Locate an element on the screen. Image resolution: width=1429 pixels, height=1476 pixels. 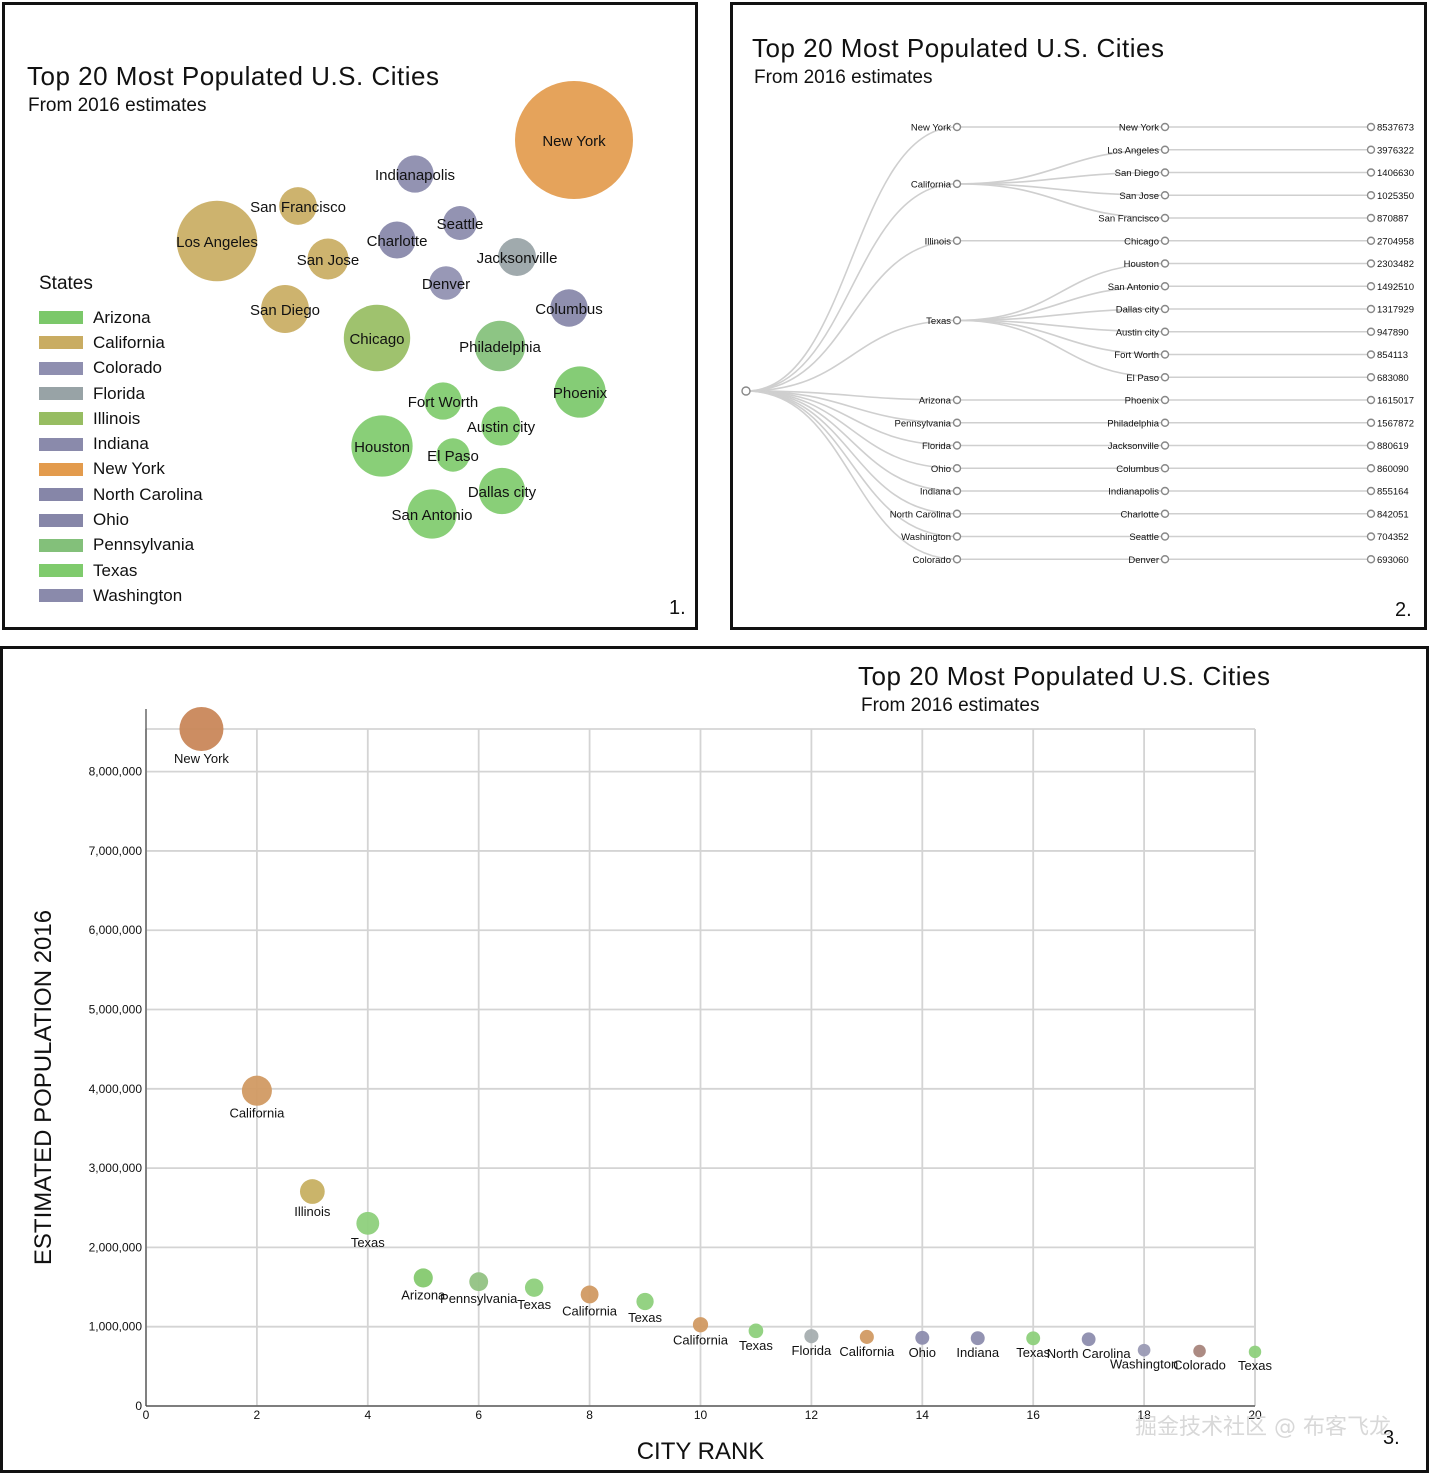
legend-label: New York is located at coordinates (129, 469).